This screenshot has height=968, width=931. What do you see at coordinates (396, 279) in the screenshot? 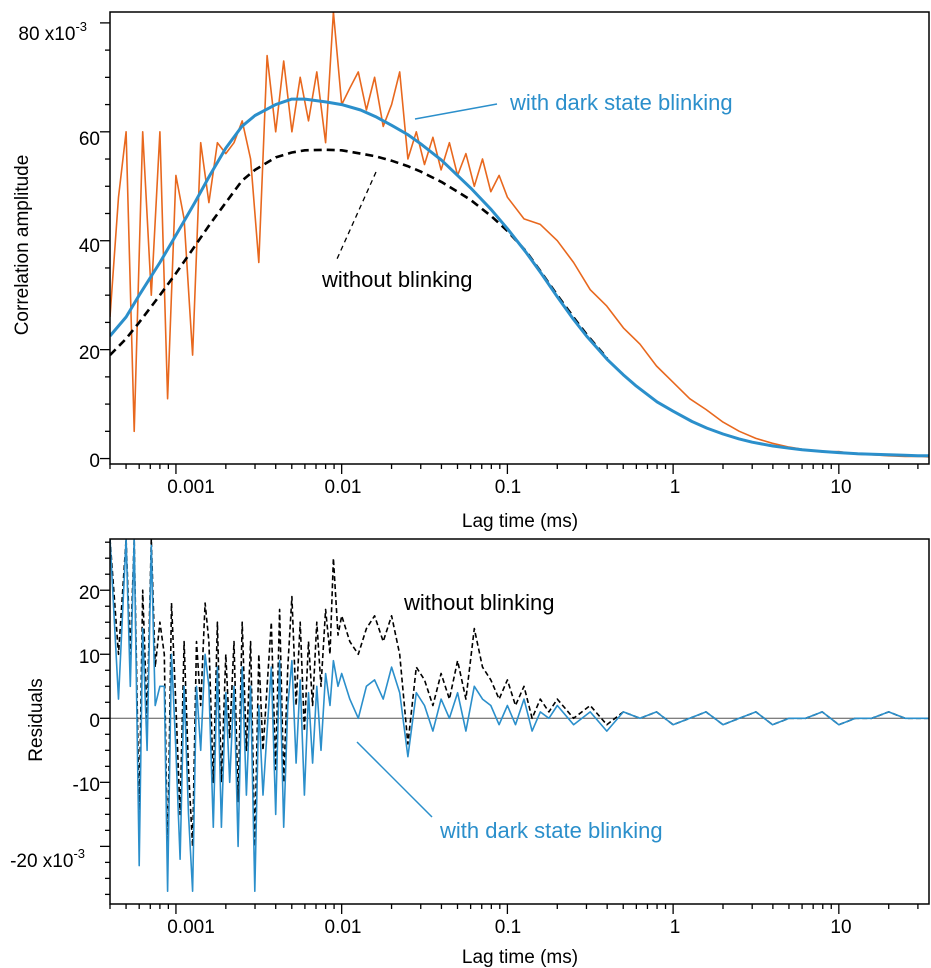
I see `annotation-without-blinking-top: without blinking` at bounding box center [396, 279].